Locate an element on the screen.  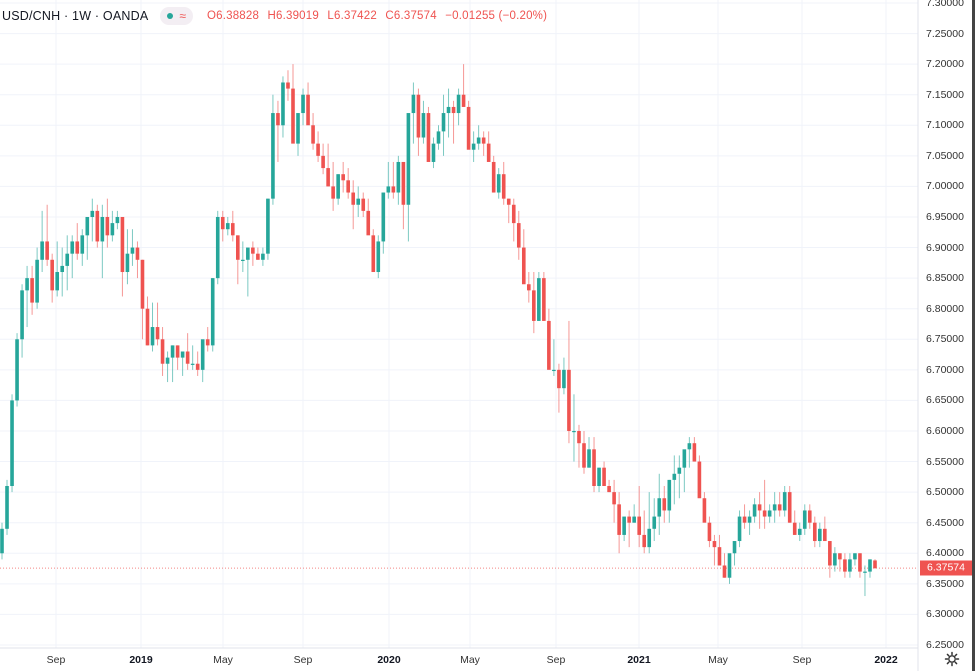
price-tick-label: 6.80000 is located at coordinates (945, 308).